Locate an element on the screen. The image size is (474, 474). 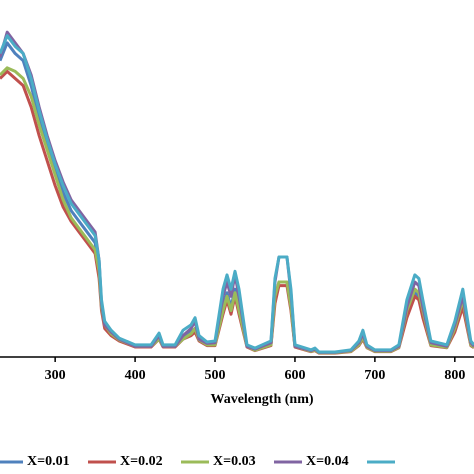
x-tick-label: 700 is located at coordinates (374, 375).